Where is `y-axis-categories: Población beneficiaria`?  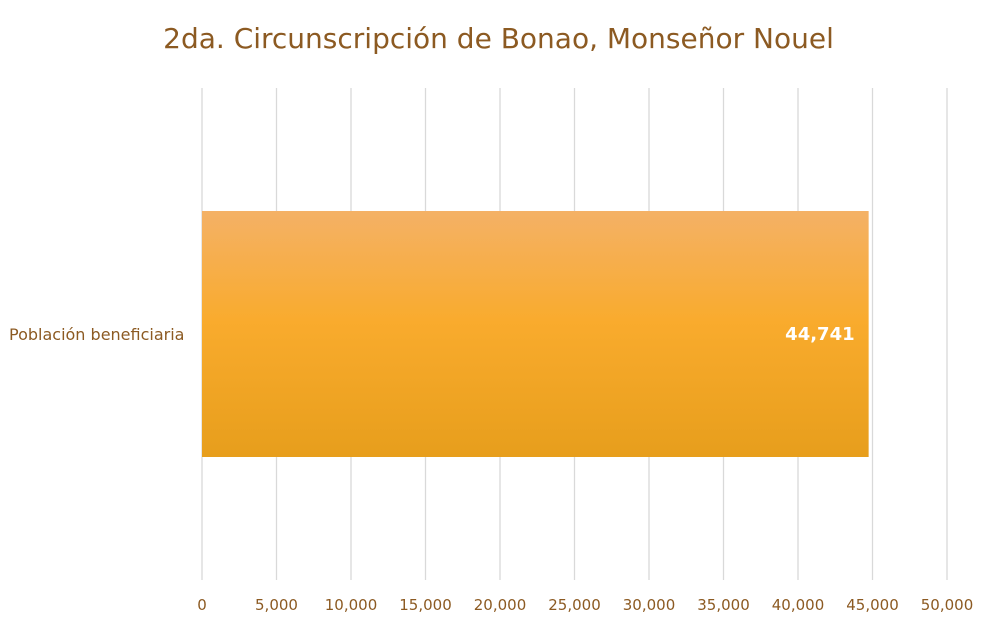
y-axis-categories: Población beneficiaria is located at coordinates (96, 334).